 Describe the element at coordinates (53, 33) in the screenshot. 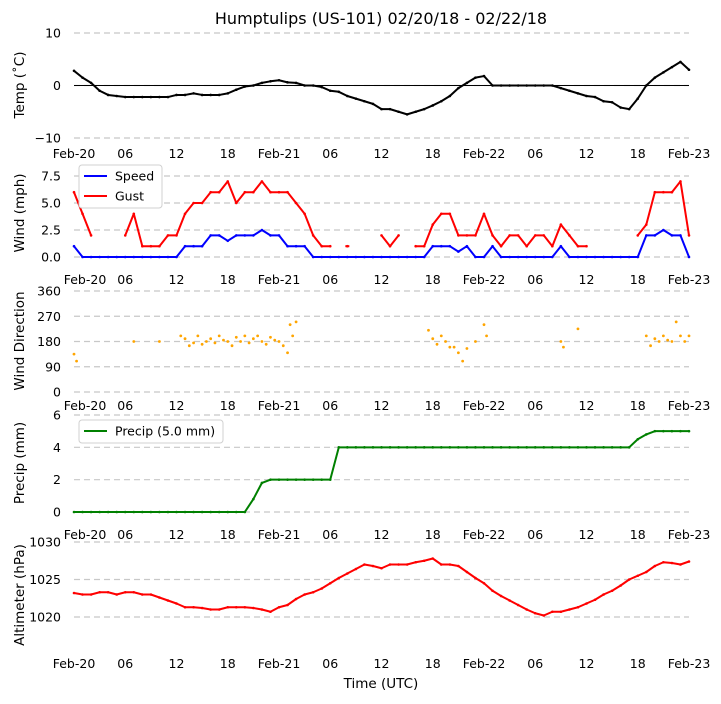

I see `y-tick-label: 10` at that location.